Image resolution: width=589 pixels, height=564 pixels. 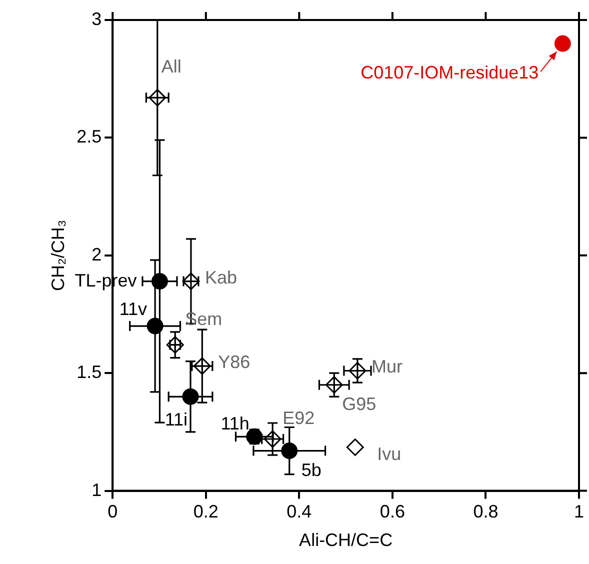 What do you see at coordinates (97, 490) in the screenshot?
I see `y-tick-label: 1` at bounding box center [97, 490].